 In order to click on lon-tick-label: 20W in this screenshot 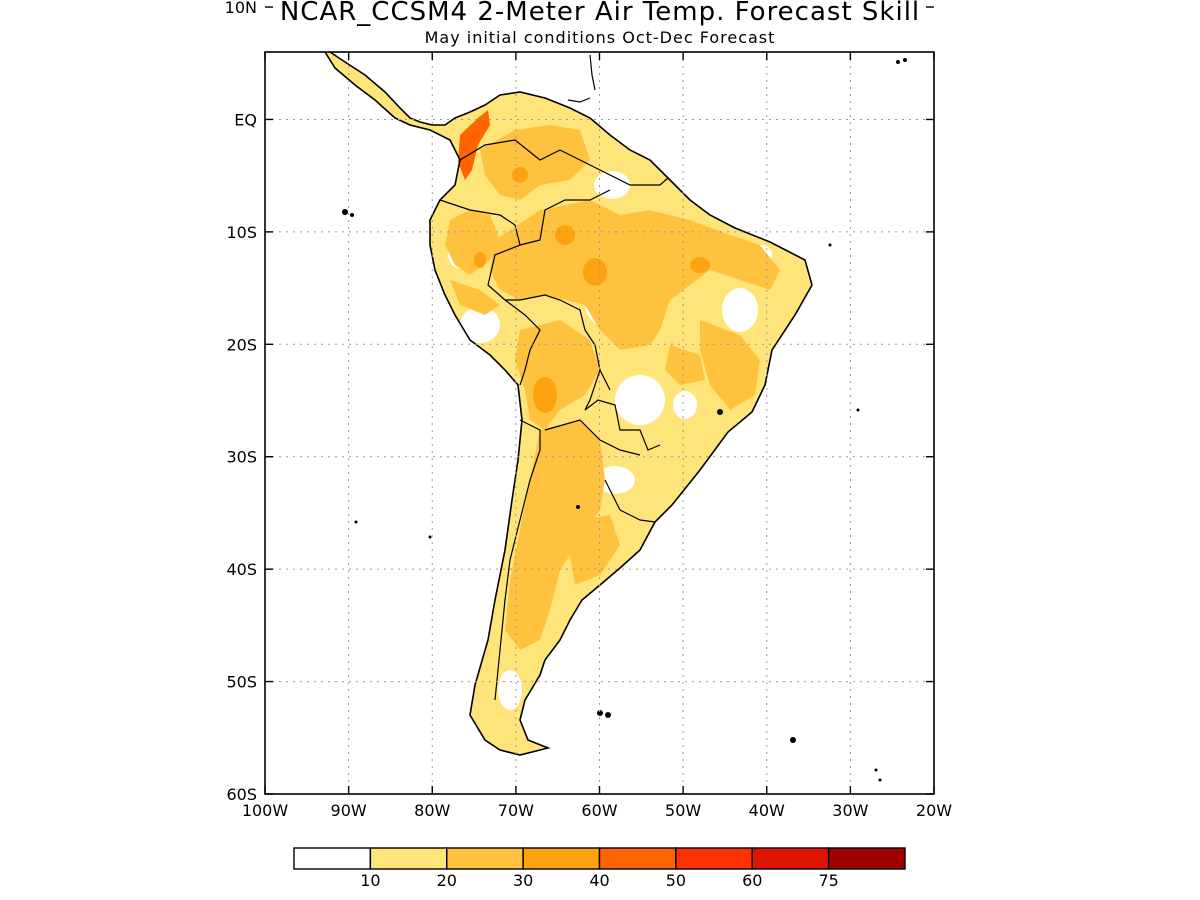, I will do `click(934, 810)`.